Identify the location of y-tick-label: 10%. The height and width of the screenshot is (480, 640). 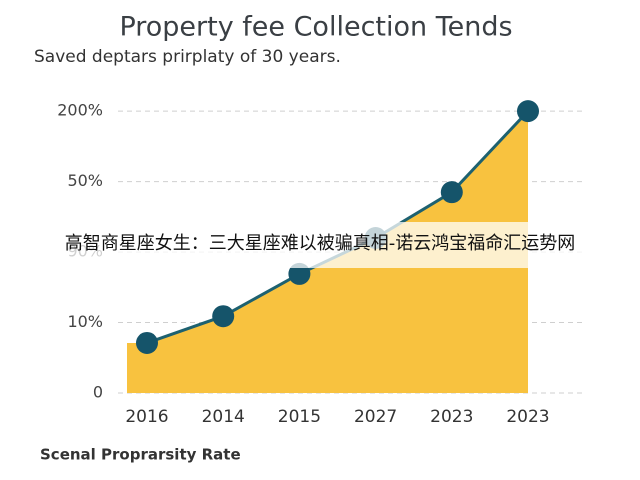
(85, 321).